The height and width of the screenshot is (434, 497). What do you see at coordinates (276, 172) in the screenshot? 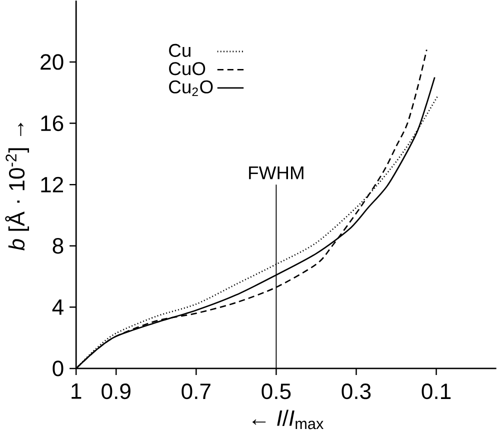
I see `ref-line-label: FWHM` at bounding box center [276, 172].